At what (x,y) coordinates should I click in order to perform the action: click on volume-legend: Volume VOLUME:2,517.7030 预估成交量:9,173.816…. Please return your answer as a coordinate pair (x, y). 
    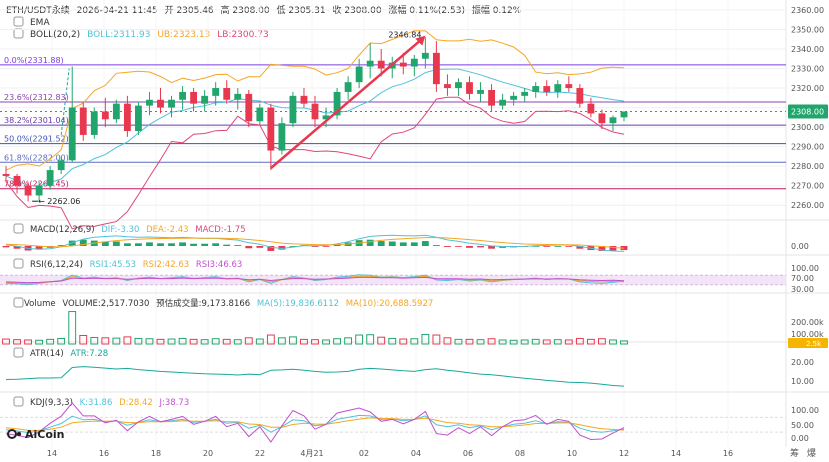
    Looking at the image, I should click on (223, 303).